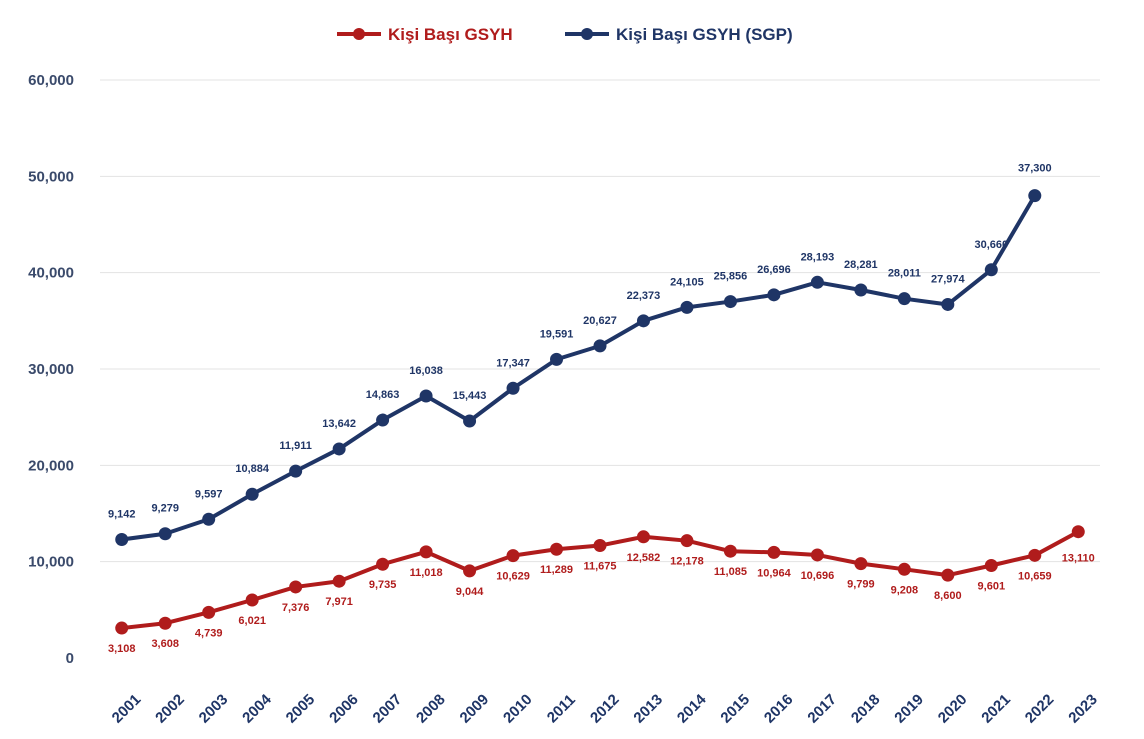 This screenshot has width=1144, height=739. I want to click on data-label: 12,582, so click(644, 558).